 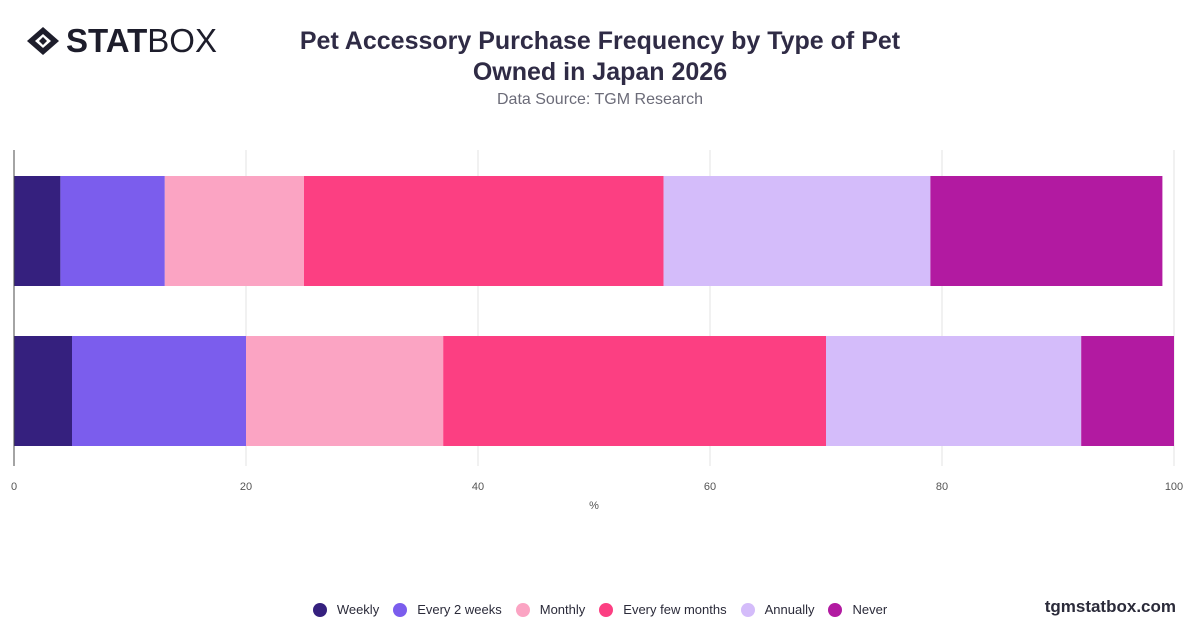 What do you see at coordinates (942, 487) in the screenshot?
I see `x-tick-label: 80` at bounding box center [942, 487].